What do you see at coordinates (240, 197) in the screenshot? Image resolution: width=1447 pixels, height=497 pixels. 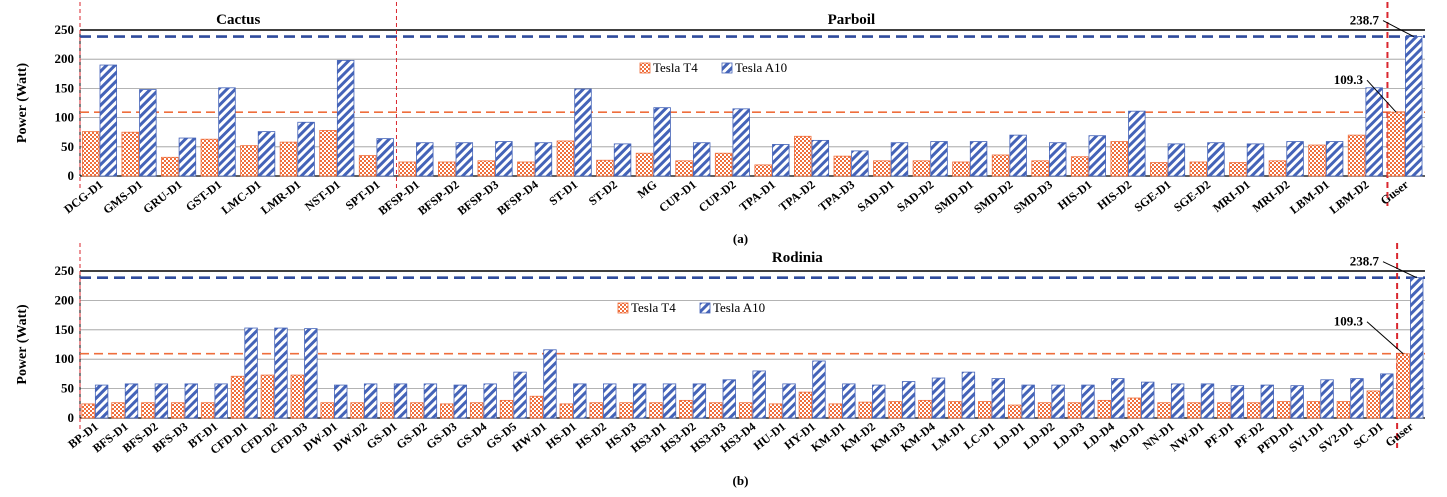 I see `x-tick-label: LMC-D1` at bounding box center [240, 197].